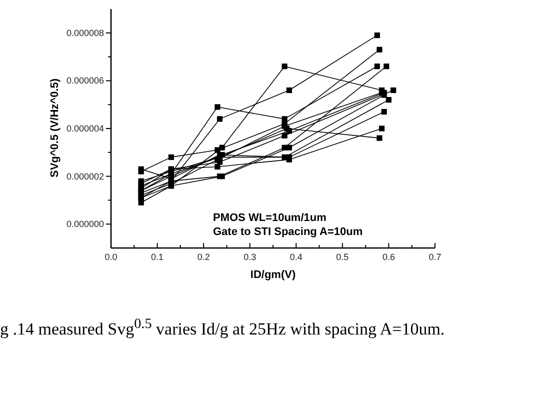 The height and width of the screenshot is (415, 540). What do you see at coordinates (55, 128) in the screenshot?
I see `y-axis-title: SVg^0.5 (V/Hz^0.5)` at bounding box center [55, 128].